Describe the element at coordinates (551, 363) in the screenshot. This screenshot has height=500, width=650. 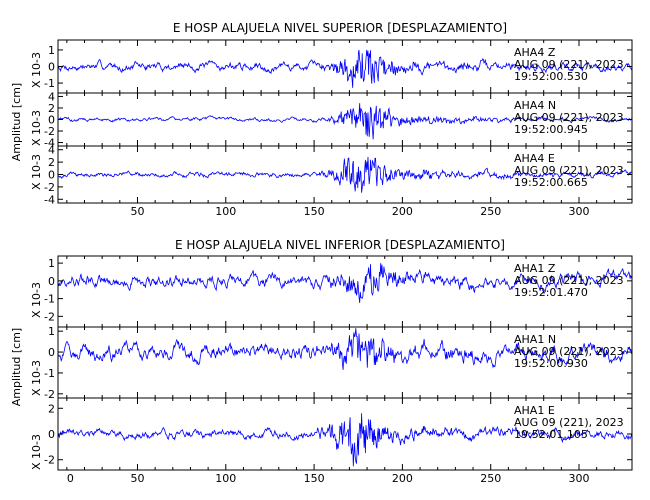
I see `trace-annotation-line: 19:52:00.930` at that location.